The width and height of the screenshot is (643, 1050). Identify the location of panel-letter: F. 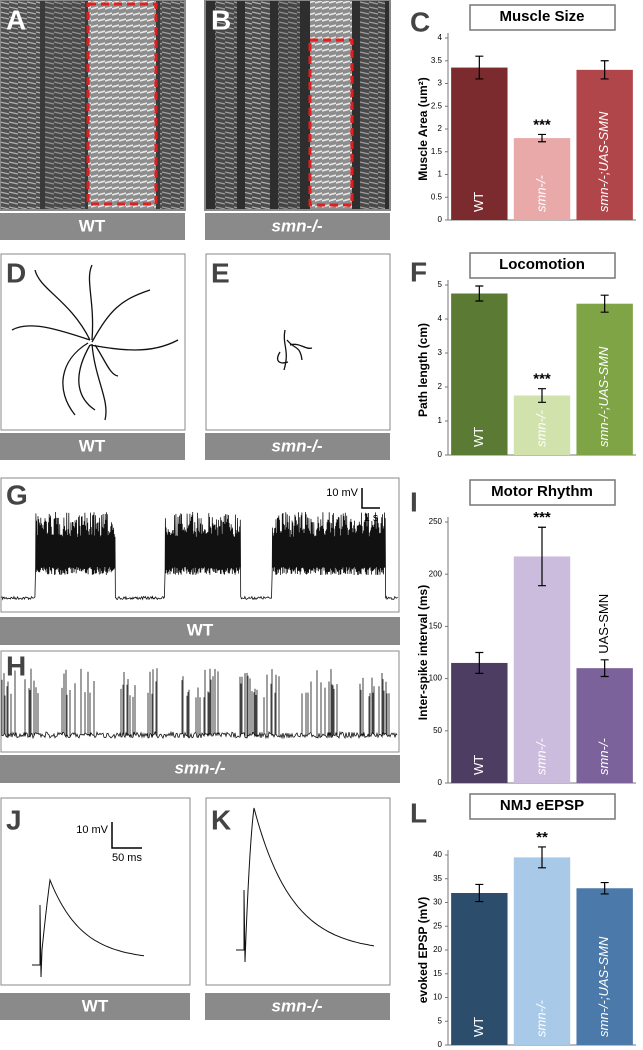
(418, 271).